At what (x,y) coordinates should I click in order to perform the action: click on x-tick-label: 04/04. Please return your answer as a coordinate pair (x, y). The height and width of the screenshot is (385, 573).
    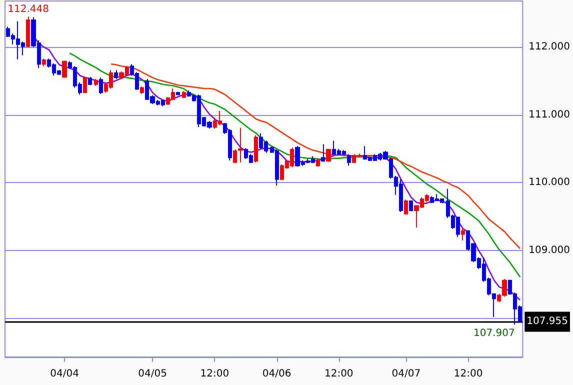
    Looking at the image, I should click on (64, 374).